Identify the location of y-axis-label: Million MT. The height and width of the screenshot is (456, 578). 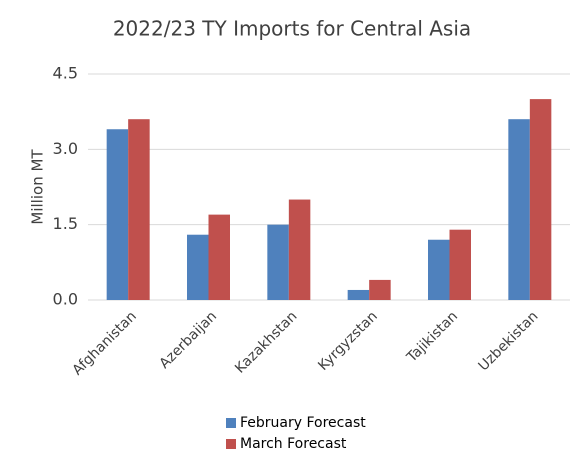
(38, 187).